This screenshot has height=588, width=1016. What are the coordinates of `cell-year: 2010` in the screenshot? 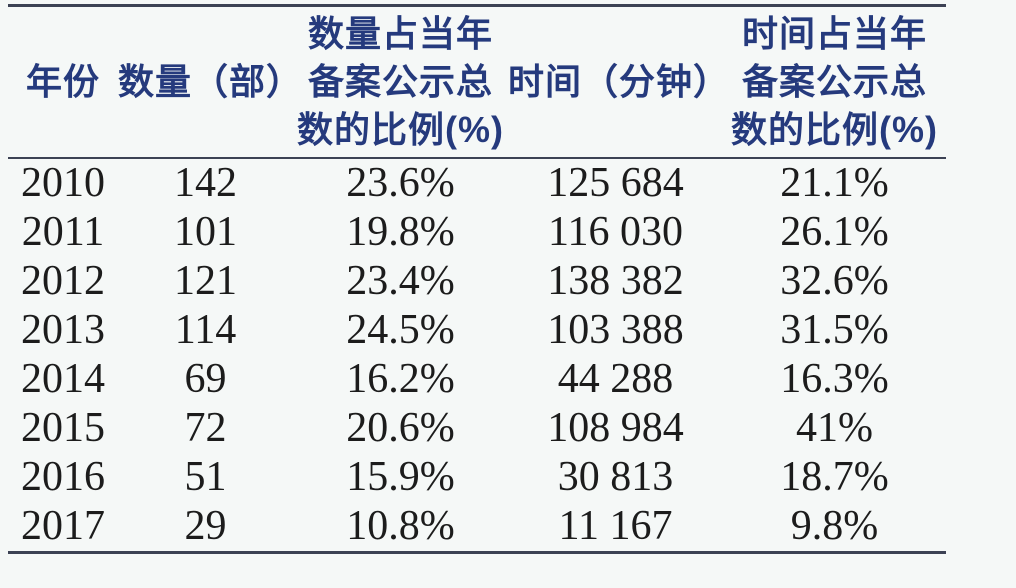 It's located at (63, 183).